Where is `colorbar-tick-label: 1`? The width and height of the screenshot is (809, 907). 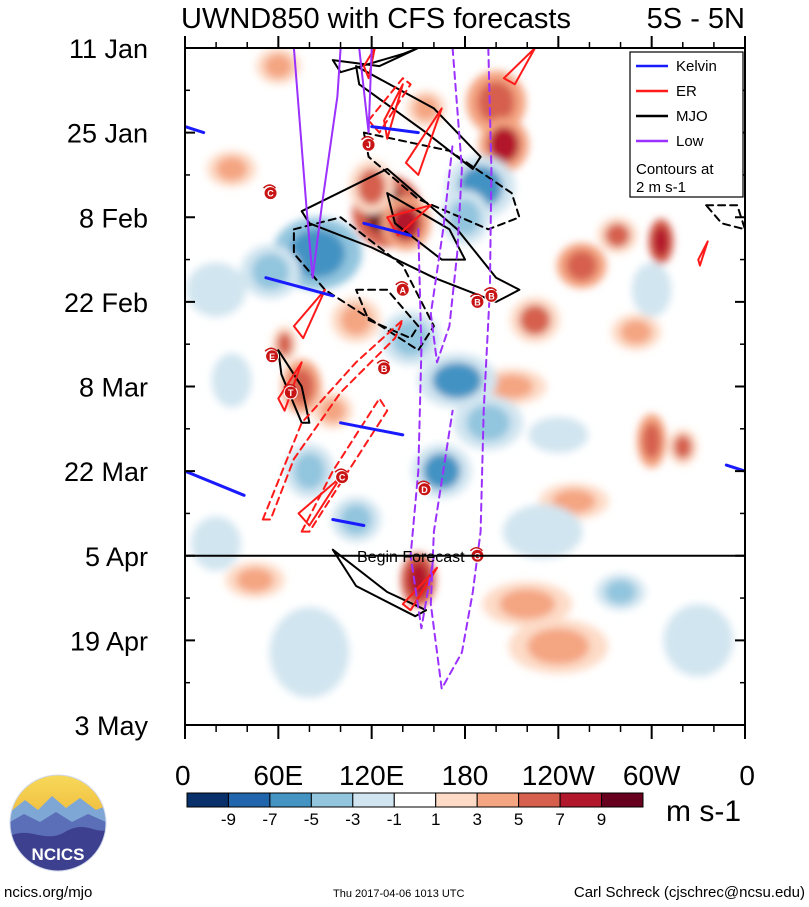
colorbar-tick-label: 1 is located at coordinates (435, 819).